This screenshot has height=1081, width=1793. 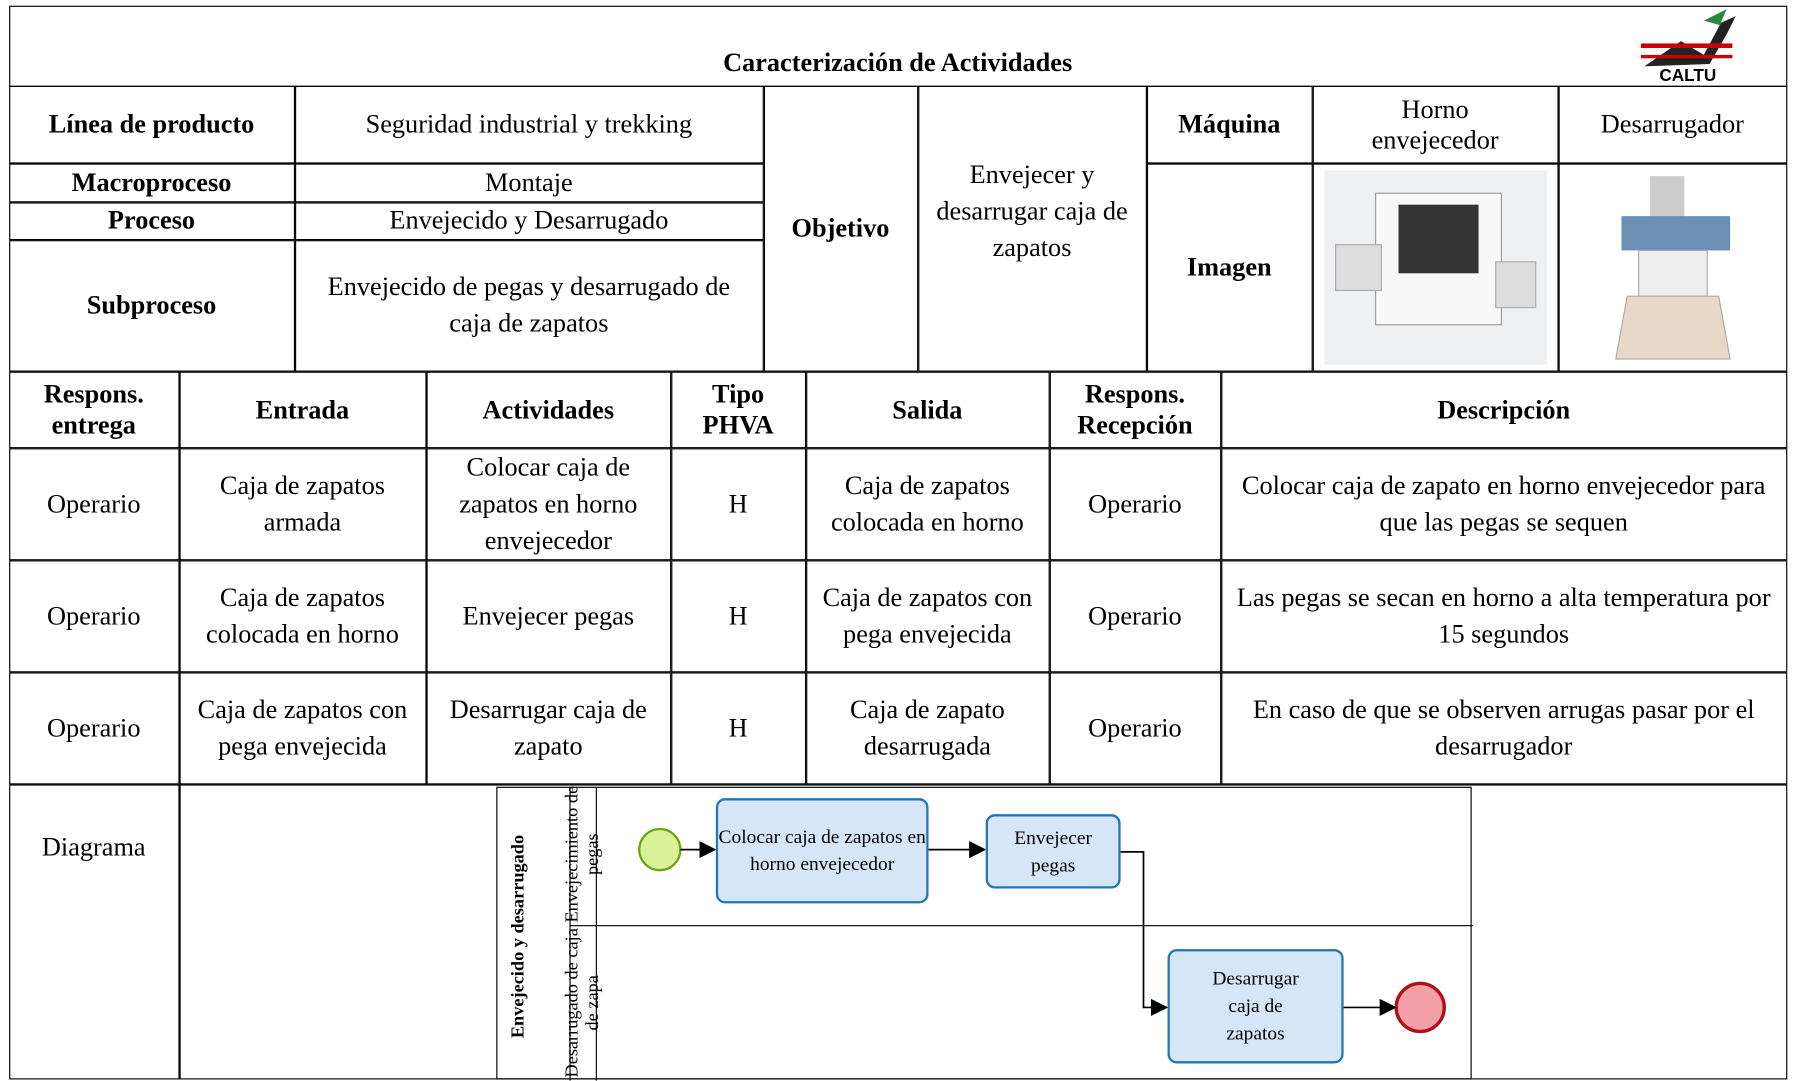 I want to click on label: Diagrama, so click(x=93, y=931).